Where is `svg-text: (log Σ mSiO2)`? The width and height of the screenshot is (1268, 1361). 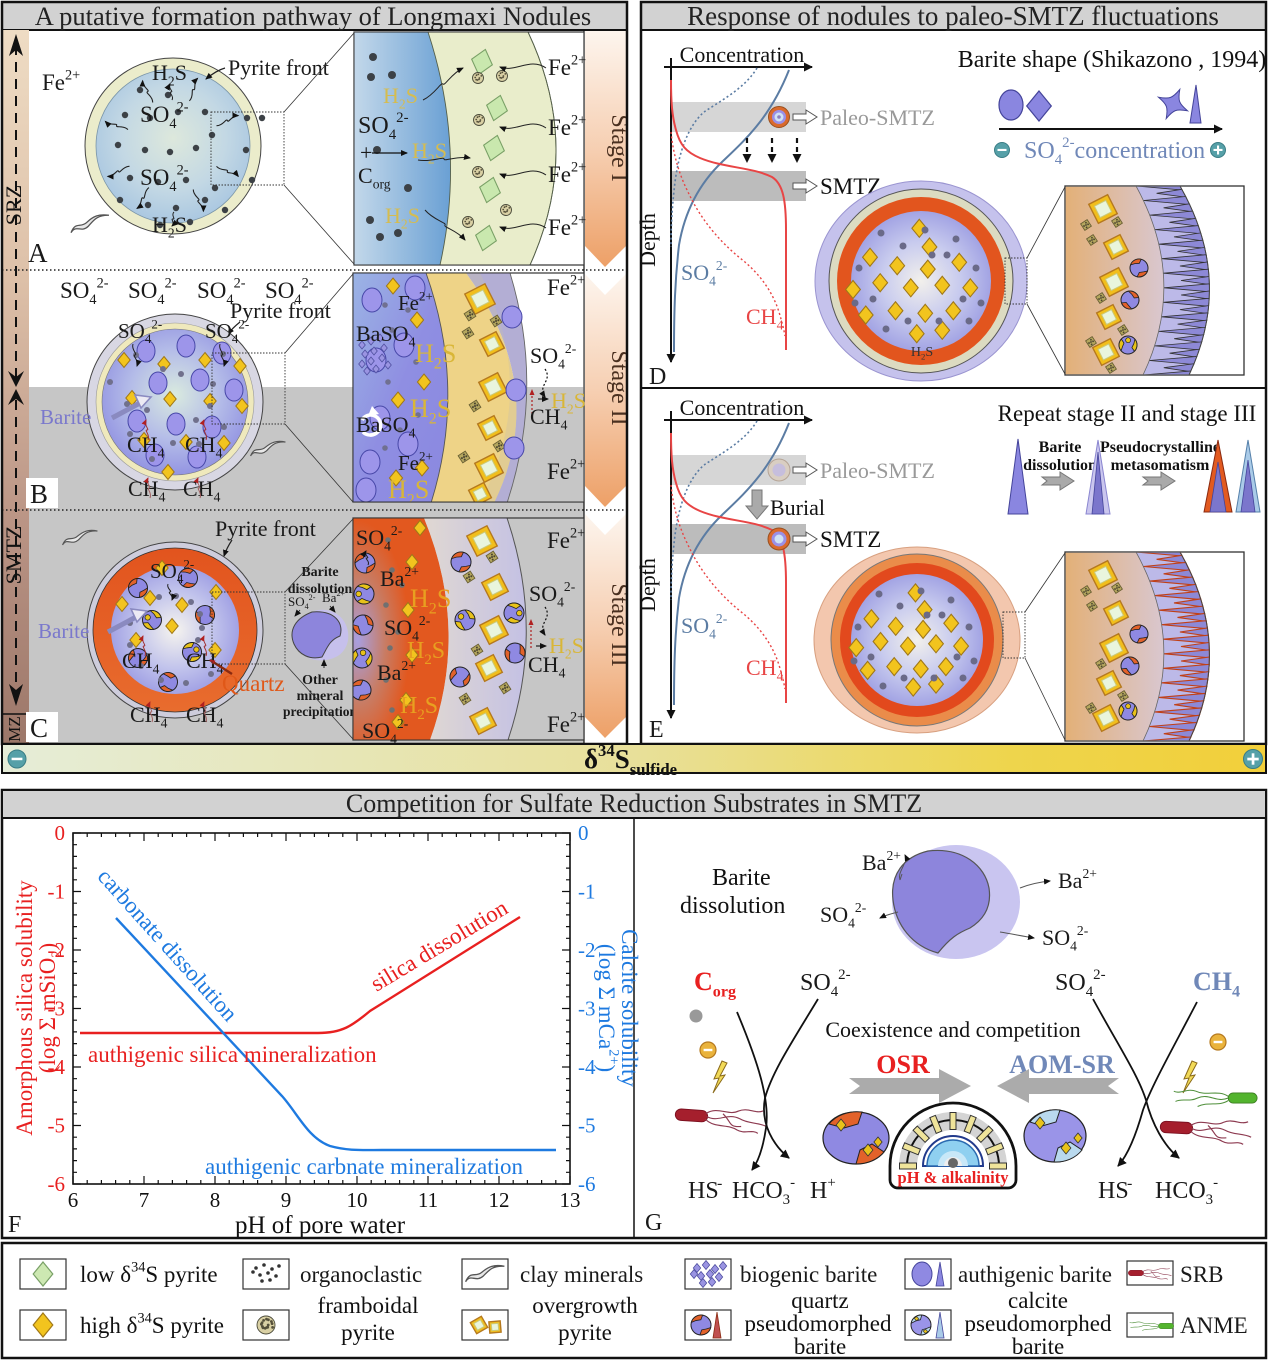
svg-text: (log Σ mSiO2) is located at coordinates (50, 1008).